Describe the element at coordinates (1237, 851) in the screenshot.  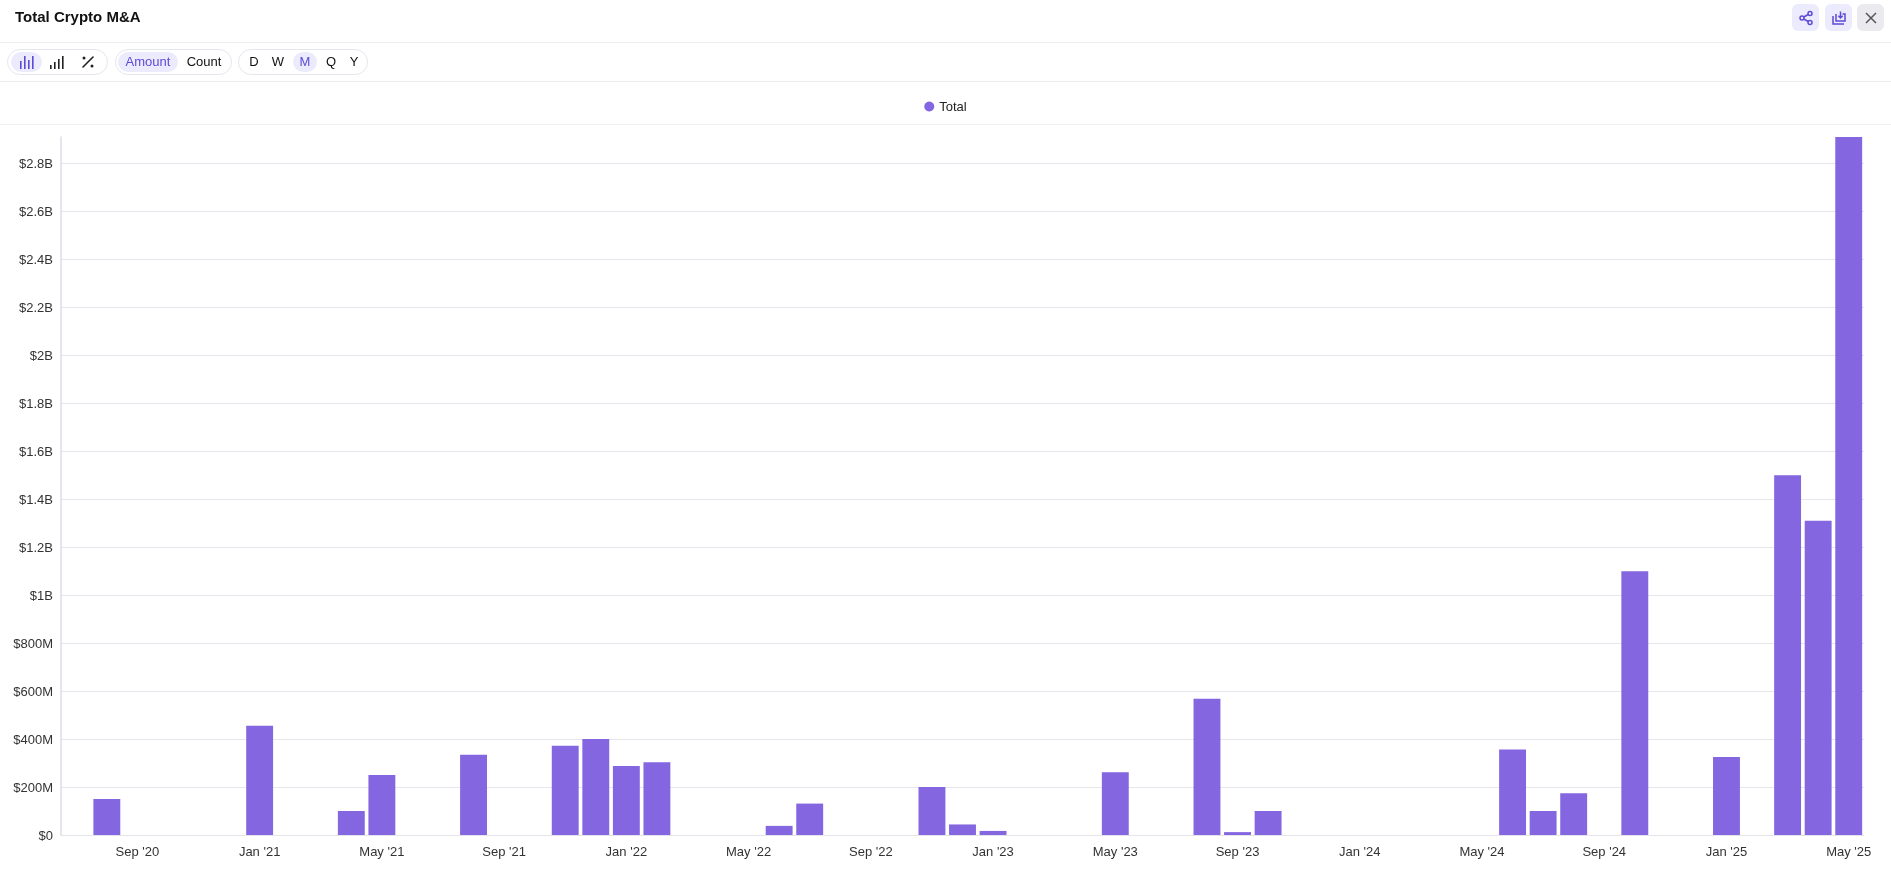
I see `x-tick-label: Sep '23` at that location.